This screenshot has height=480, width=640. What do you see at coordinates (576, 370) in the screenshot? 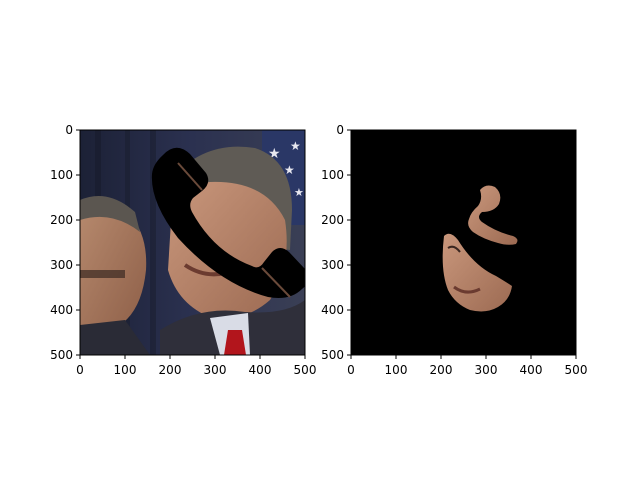
I see `x-tick-label-mask-5: 500` at bounding box center [576, 370].